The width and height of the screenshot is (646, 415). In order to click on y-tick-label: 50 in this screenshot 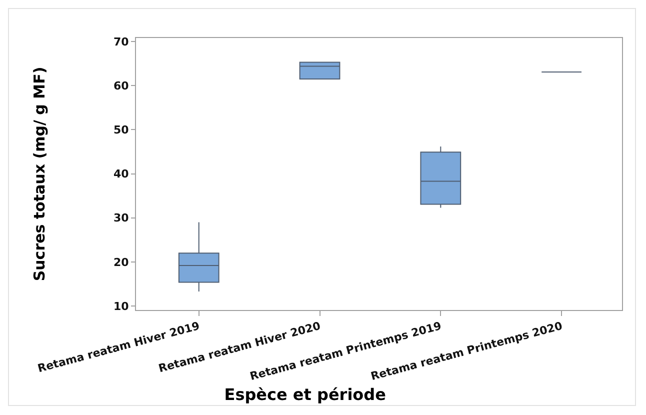, I will do `click(121, 130)`.